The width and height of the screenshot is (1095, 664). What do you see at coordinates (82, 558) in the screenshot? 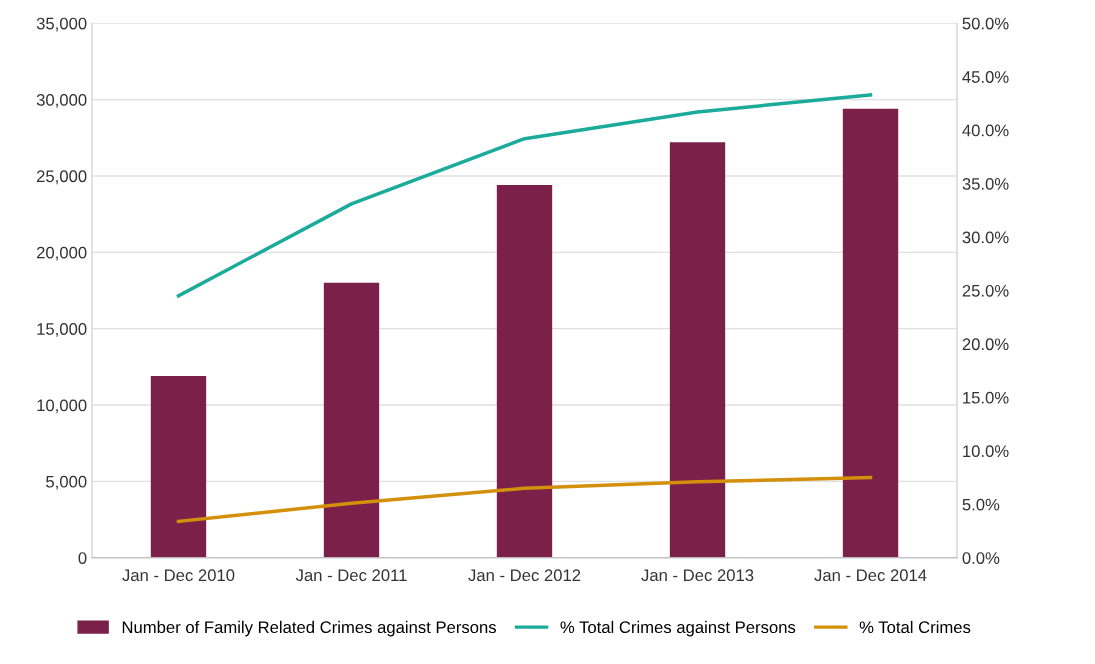
I see `y-tick-label: 0` at bounding box center [82, 558].